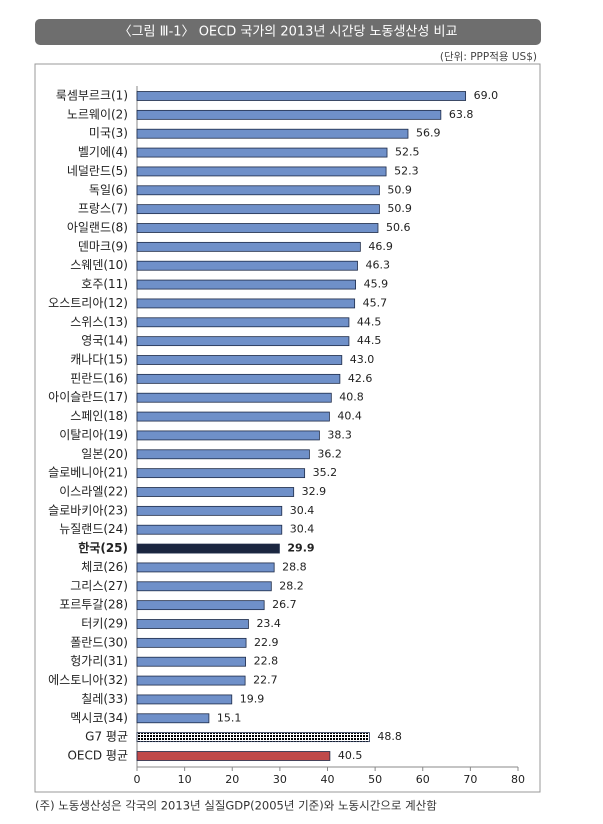  What do you see at coordinates (294, 566) in the screenshot?
I see `value-label: 28.8` at bounding box center [294, 566].